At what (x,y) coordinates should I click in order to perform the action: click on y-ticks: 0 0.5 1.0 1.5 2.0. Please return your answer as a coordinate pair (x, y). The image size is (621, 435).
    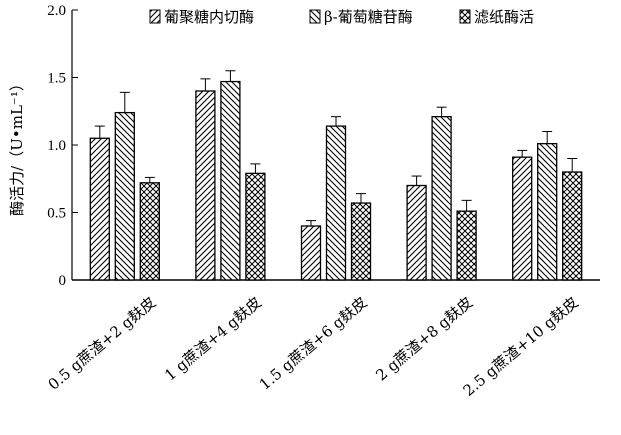
    Looking at the image, I should click on (62, 146).